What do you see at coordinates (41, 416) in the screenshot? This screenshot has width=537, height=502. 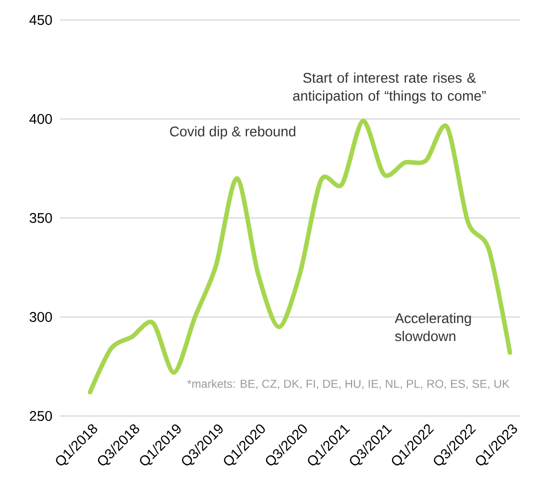 I see `y-tick-label: 250` at bounding box center [41, 416].